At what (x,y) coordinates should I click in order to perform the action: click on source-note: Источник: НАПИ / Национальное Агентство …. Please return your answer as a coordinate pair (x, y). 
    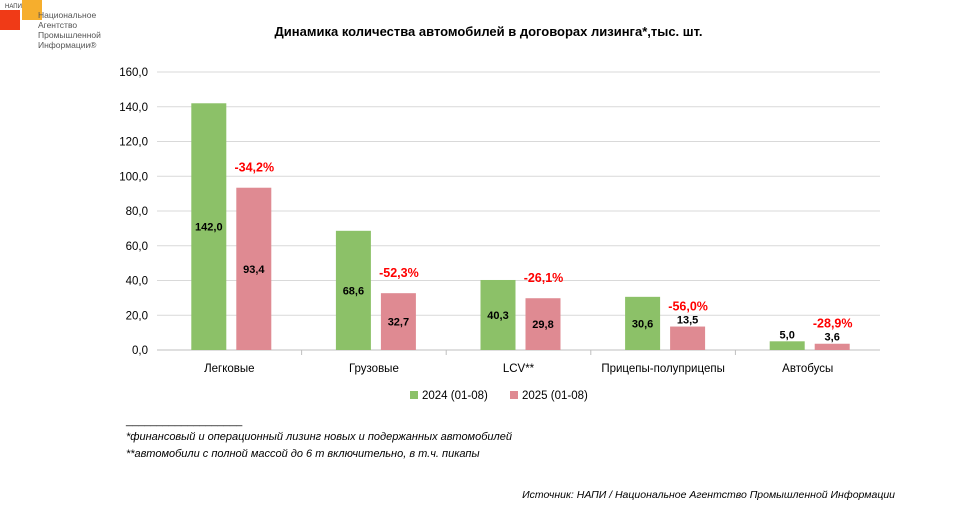
    Looking at the image, I should click on (708, 495).